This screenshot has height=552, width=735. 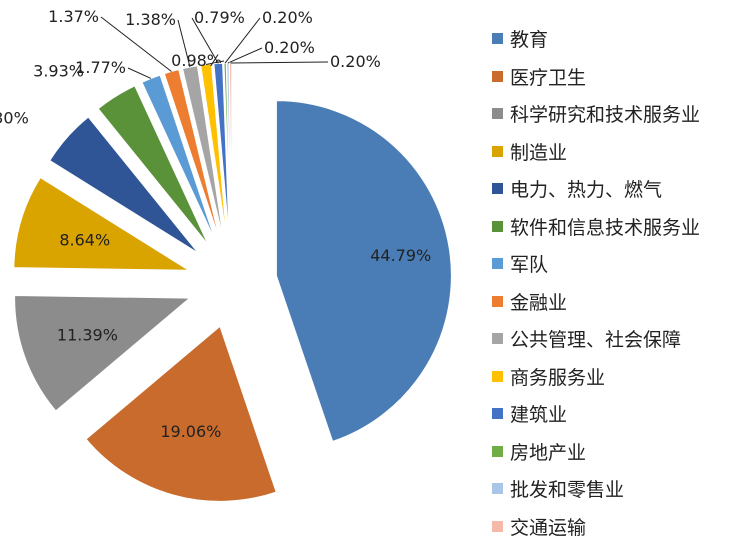 I want to click on legend-label: 金融业, so click(x=539, y=302).